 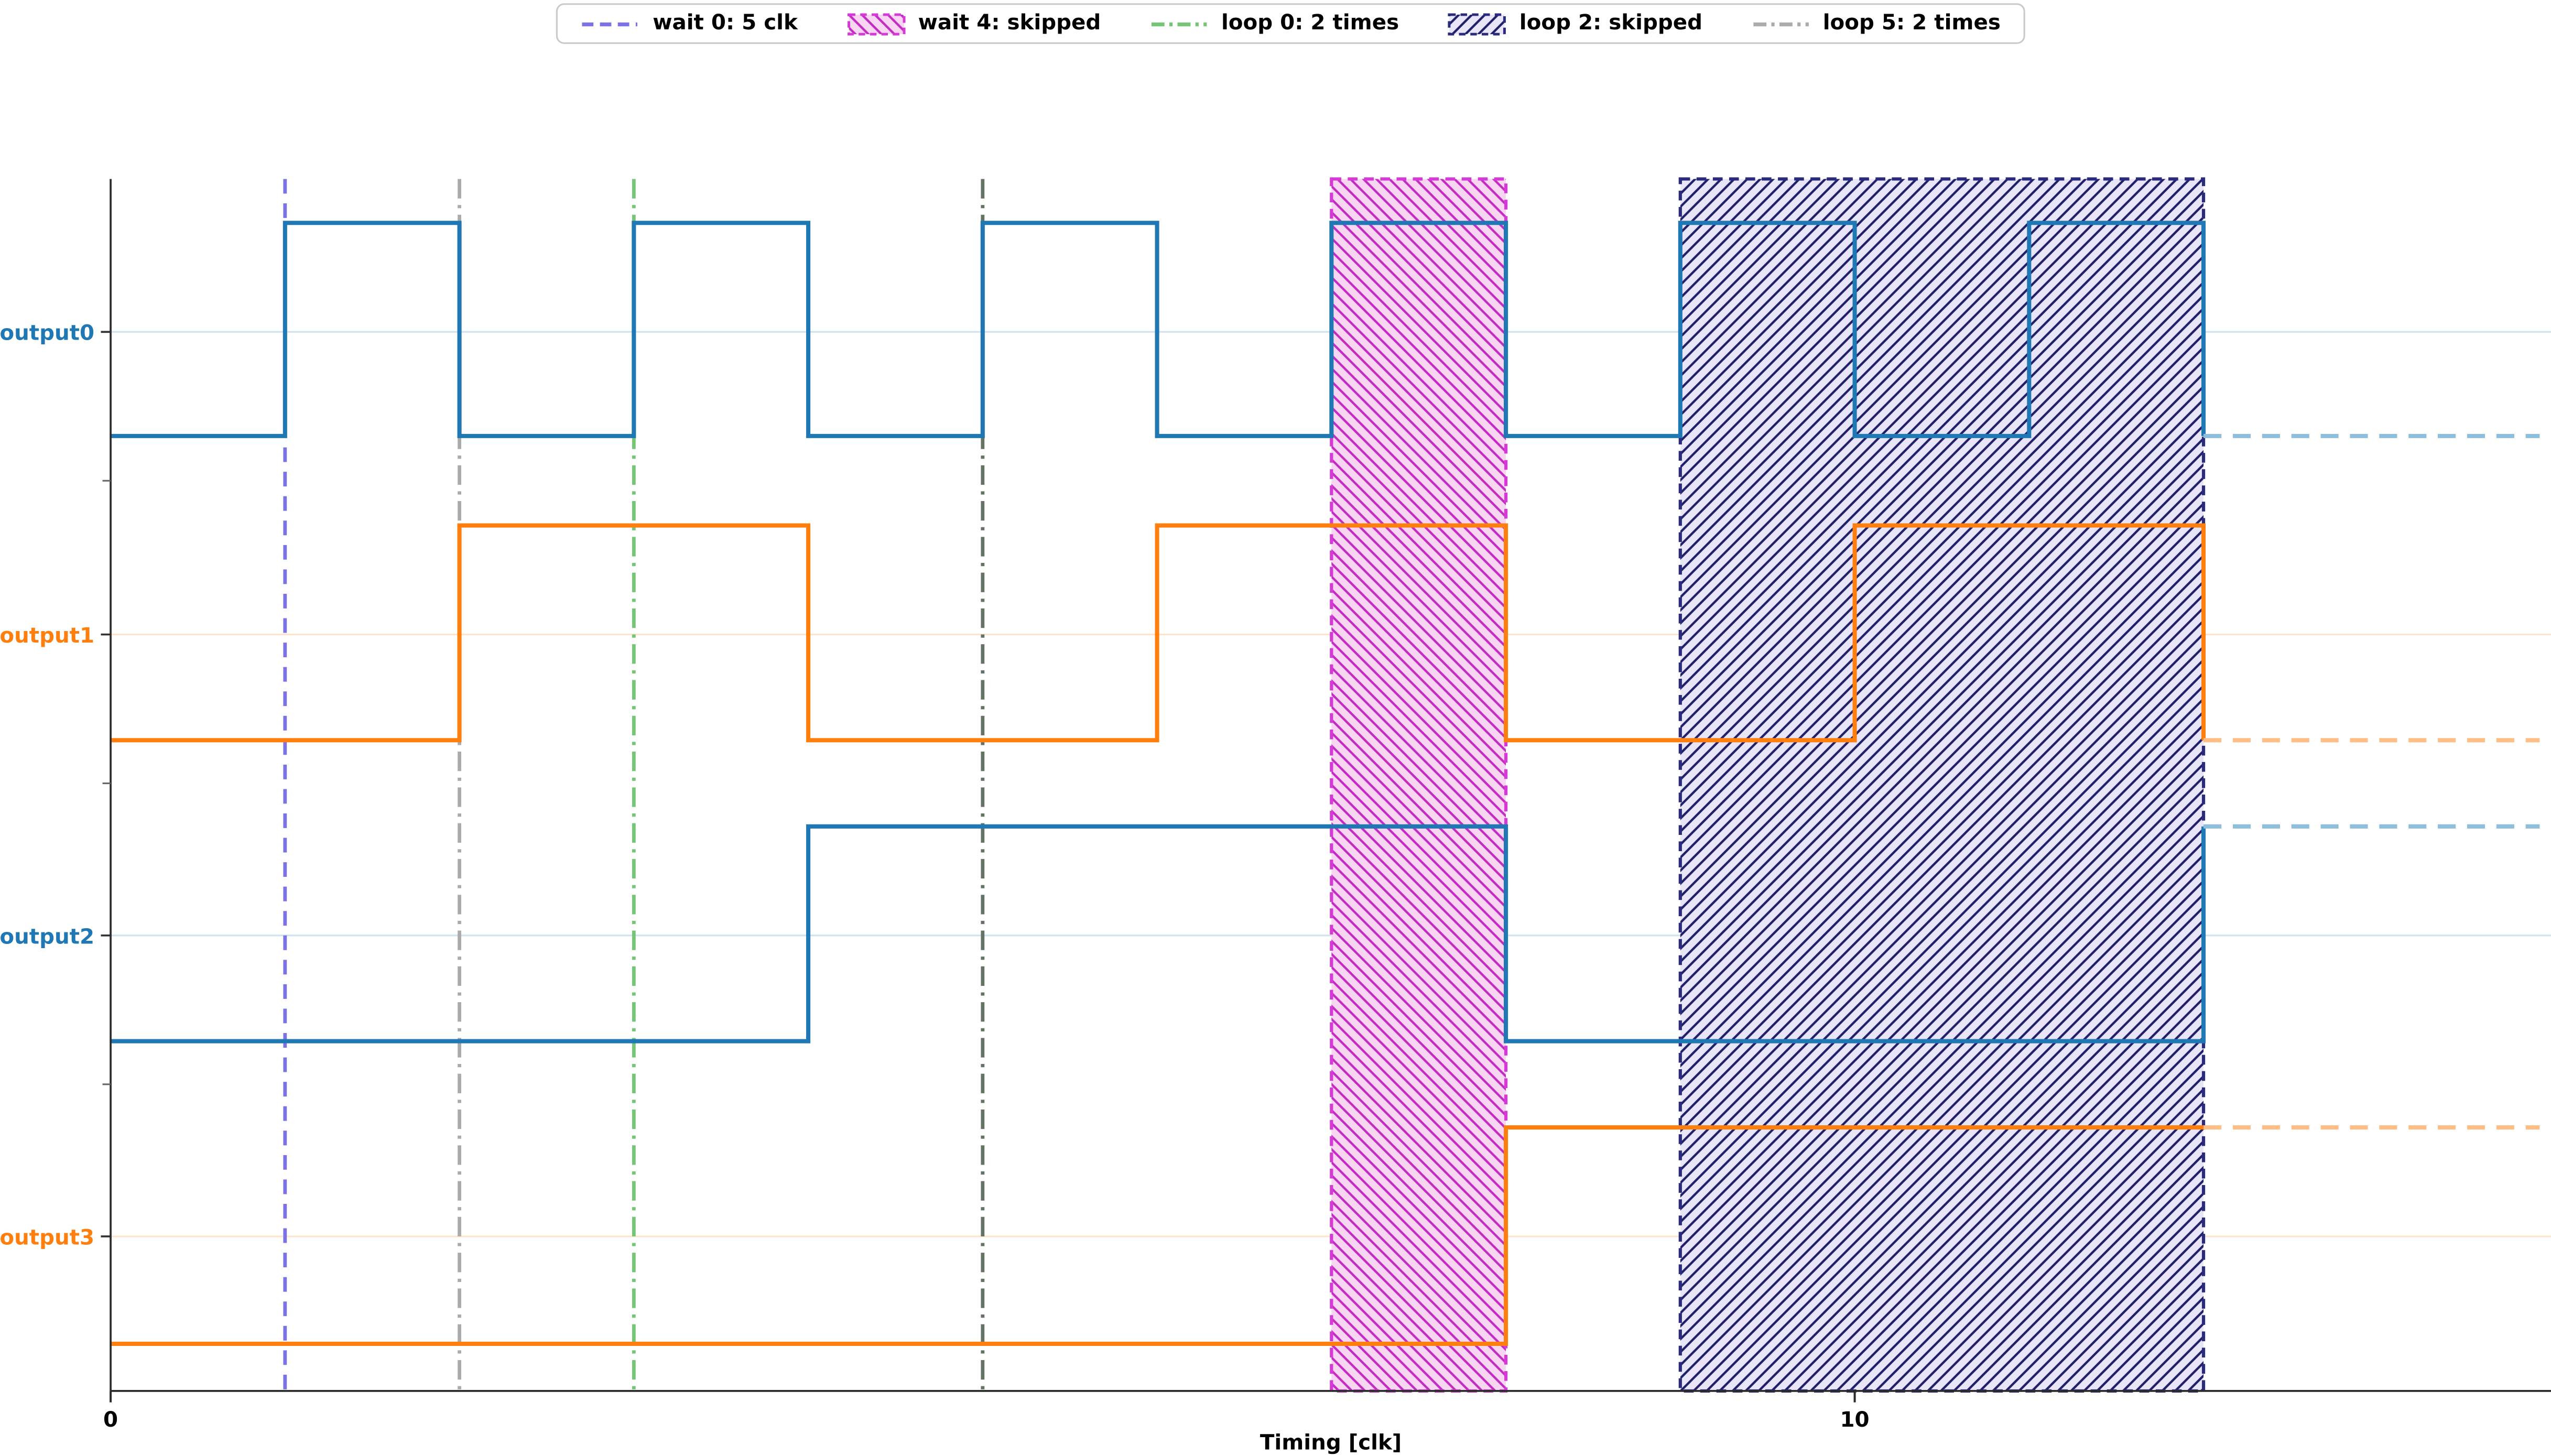 What do you see at coordinates (47, 1238) in the screenshot?
I see `y-label-output3: output3` at bounding box center [47, 1238].